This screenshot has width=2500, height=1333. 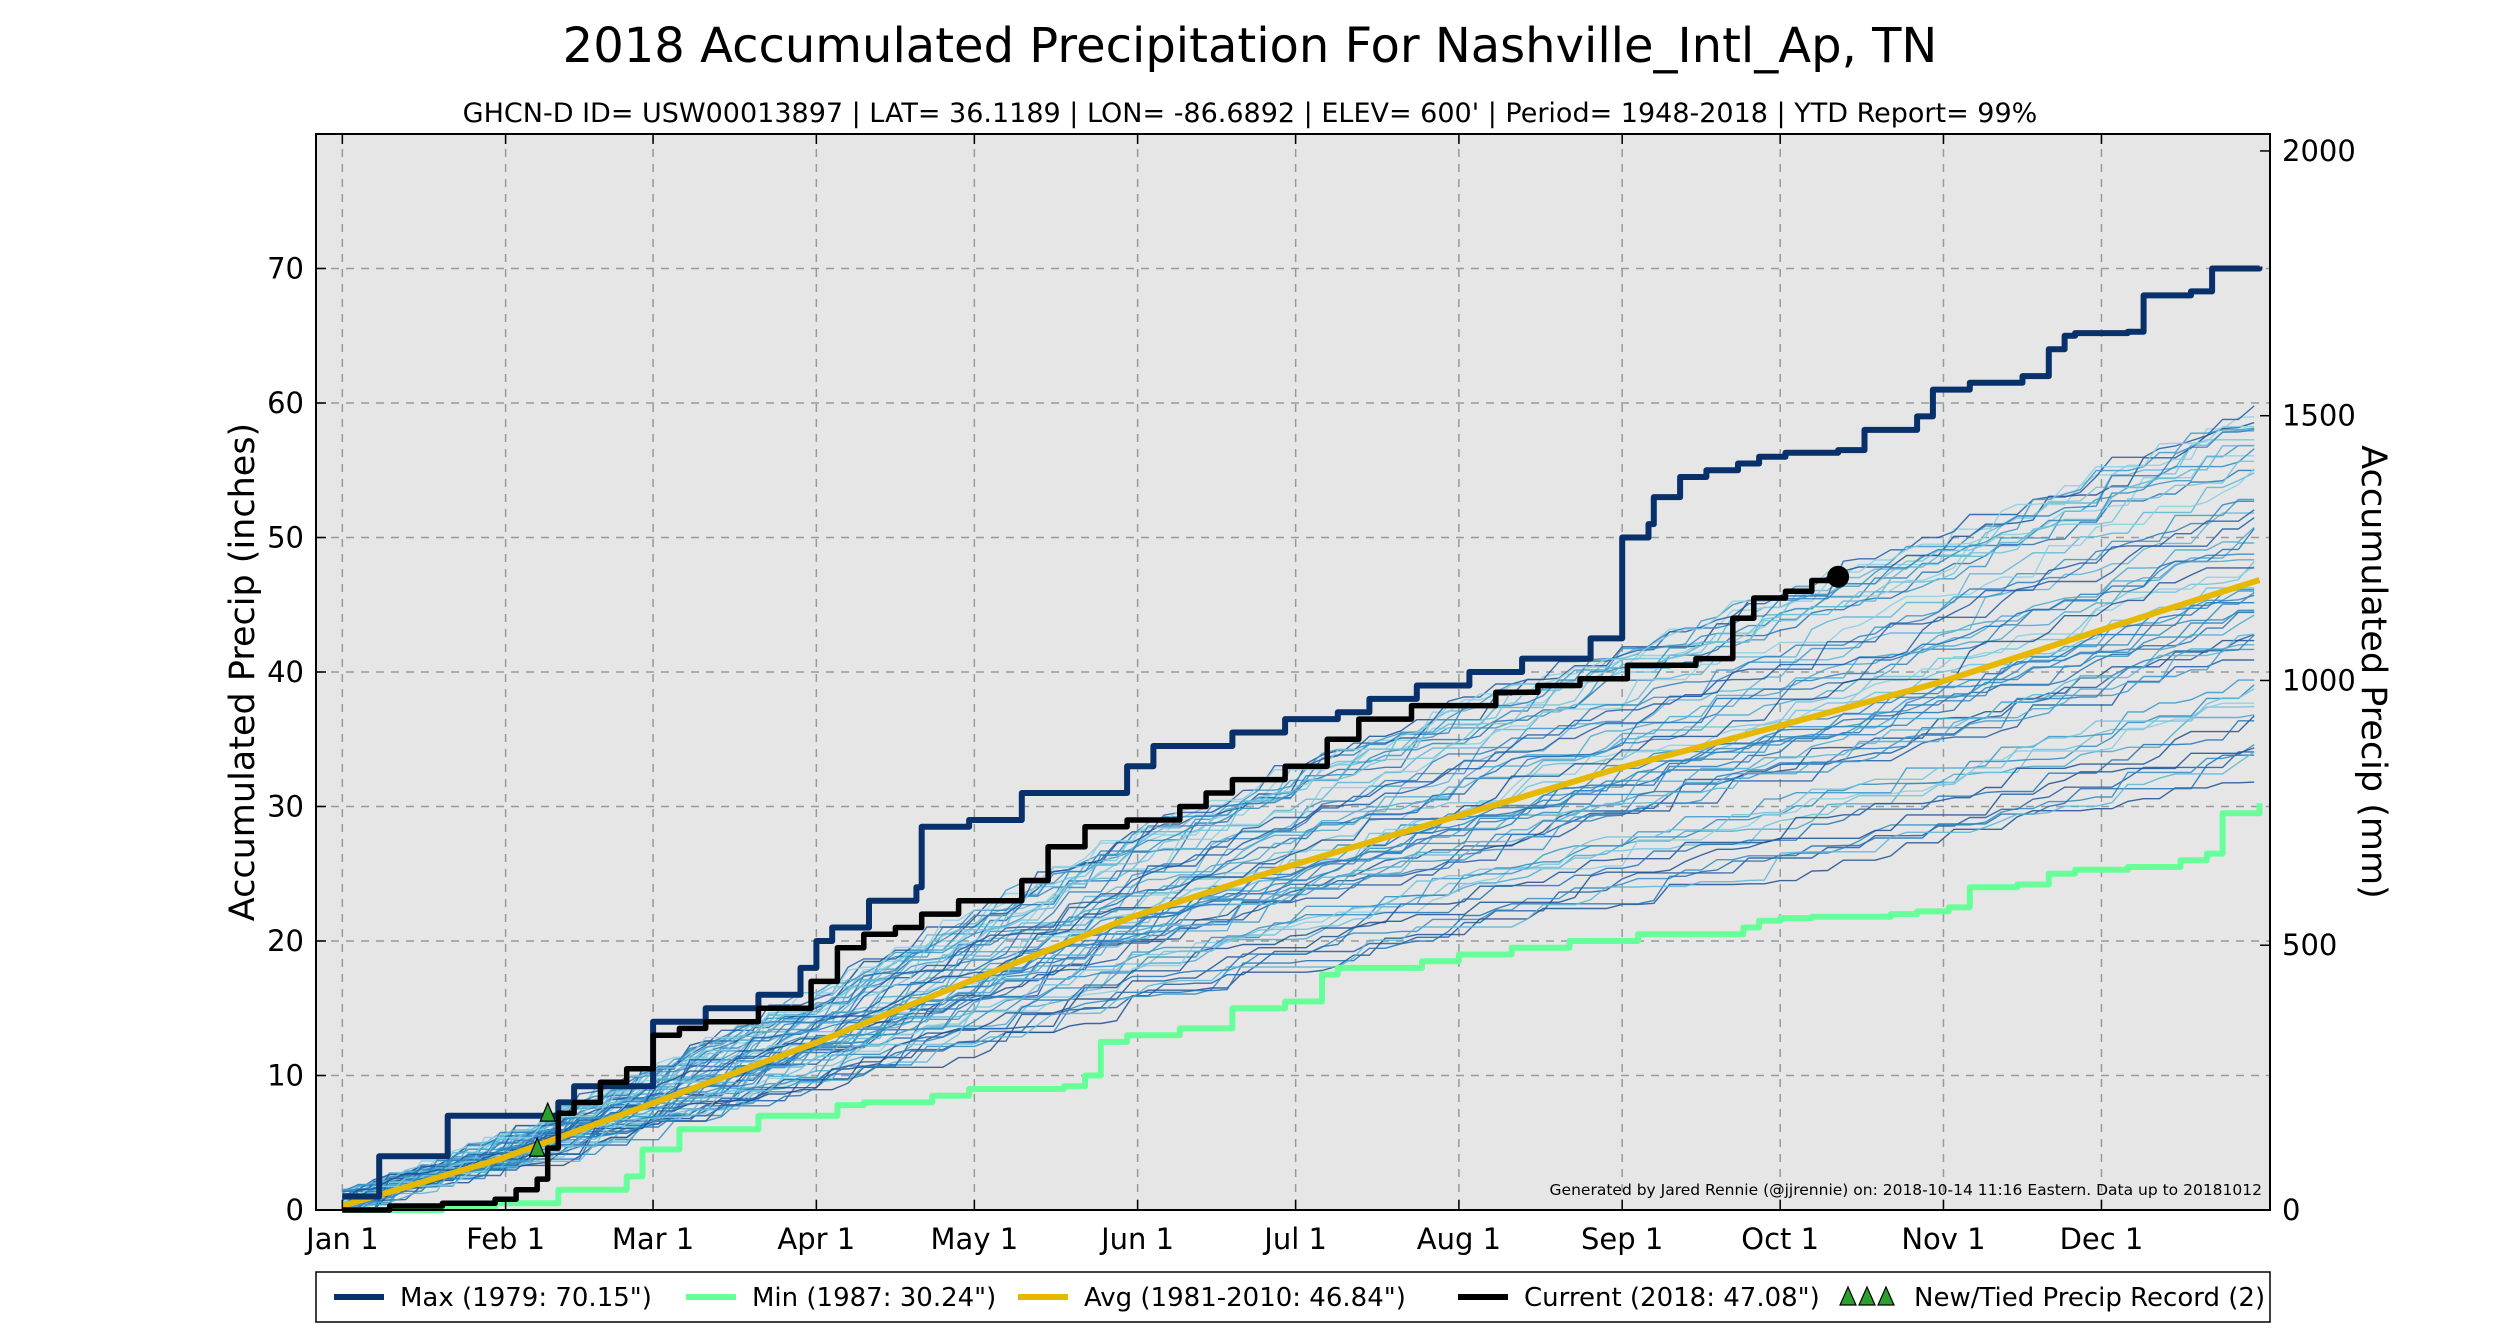 What do you see at coordinates (285, 672) in the screenshot?
I see `y-tick-label: 40` at bounding box center [285, 672].